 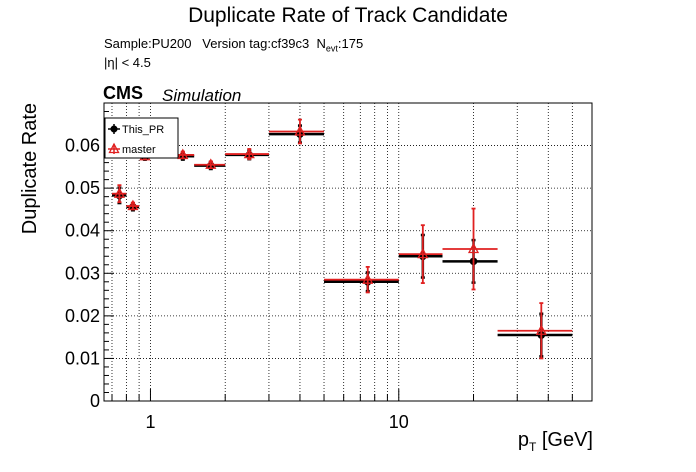 What do you see at coordinates (143, 130) in the screenshot?
I see `legend-label: This_PR` at bounding box center [143, 130].